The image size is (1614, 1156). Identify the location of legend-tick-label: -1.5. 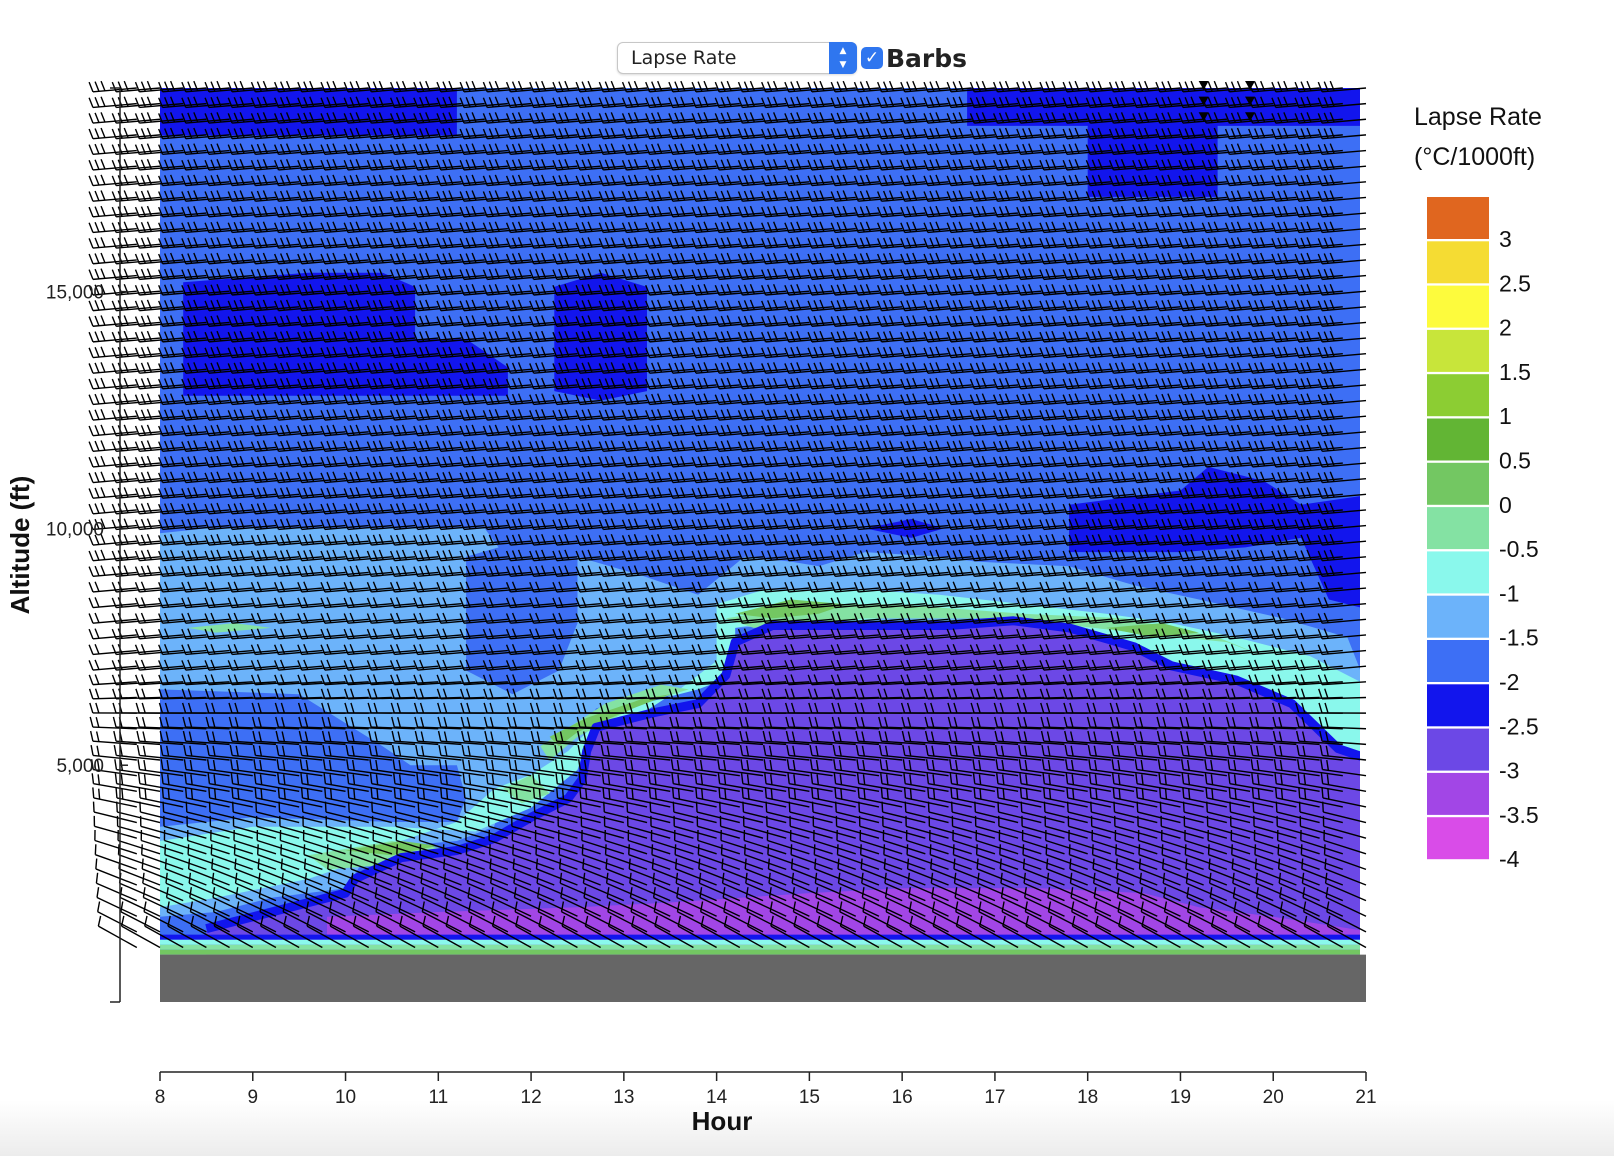
(1519, 638).